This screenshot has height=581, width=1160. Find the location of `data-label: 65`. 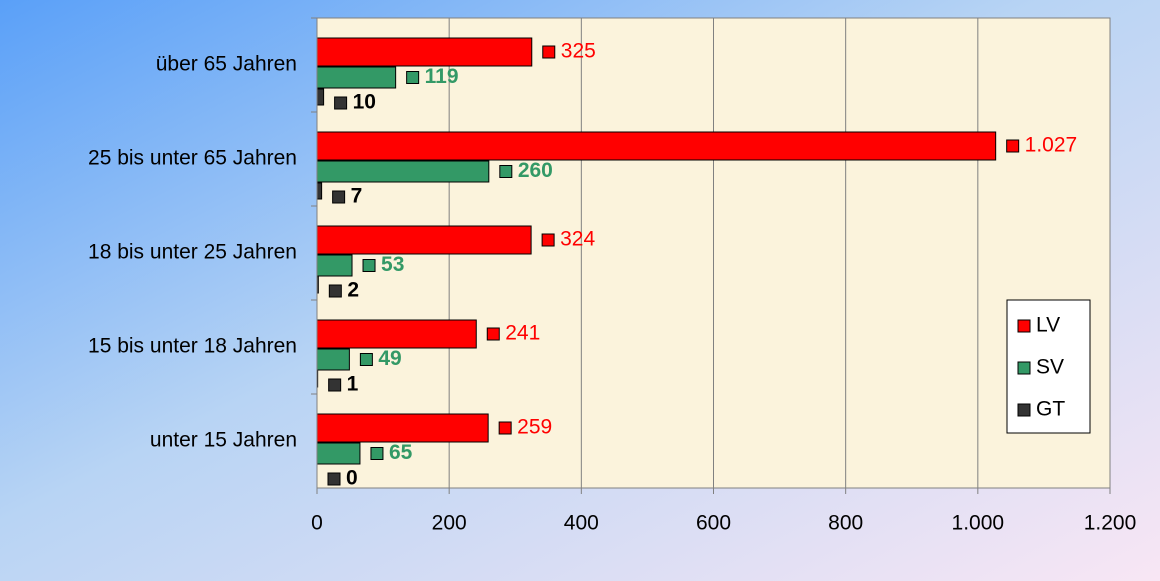

data-label: 65 is located at coordinates (401, 452).